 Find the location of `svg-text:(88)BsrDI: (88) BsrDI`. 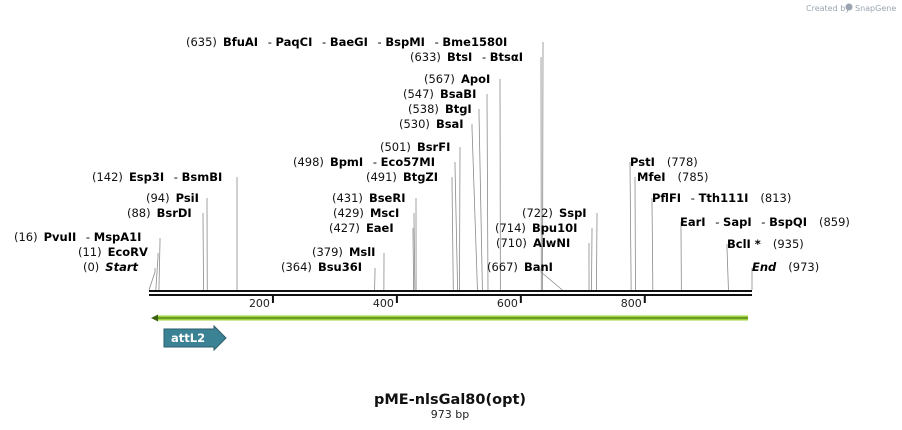

svg-text:(88)BsrDI: (88) BsrDI is located at coordinates (159, 213).